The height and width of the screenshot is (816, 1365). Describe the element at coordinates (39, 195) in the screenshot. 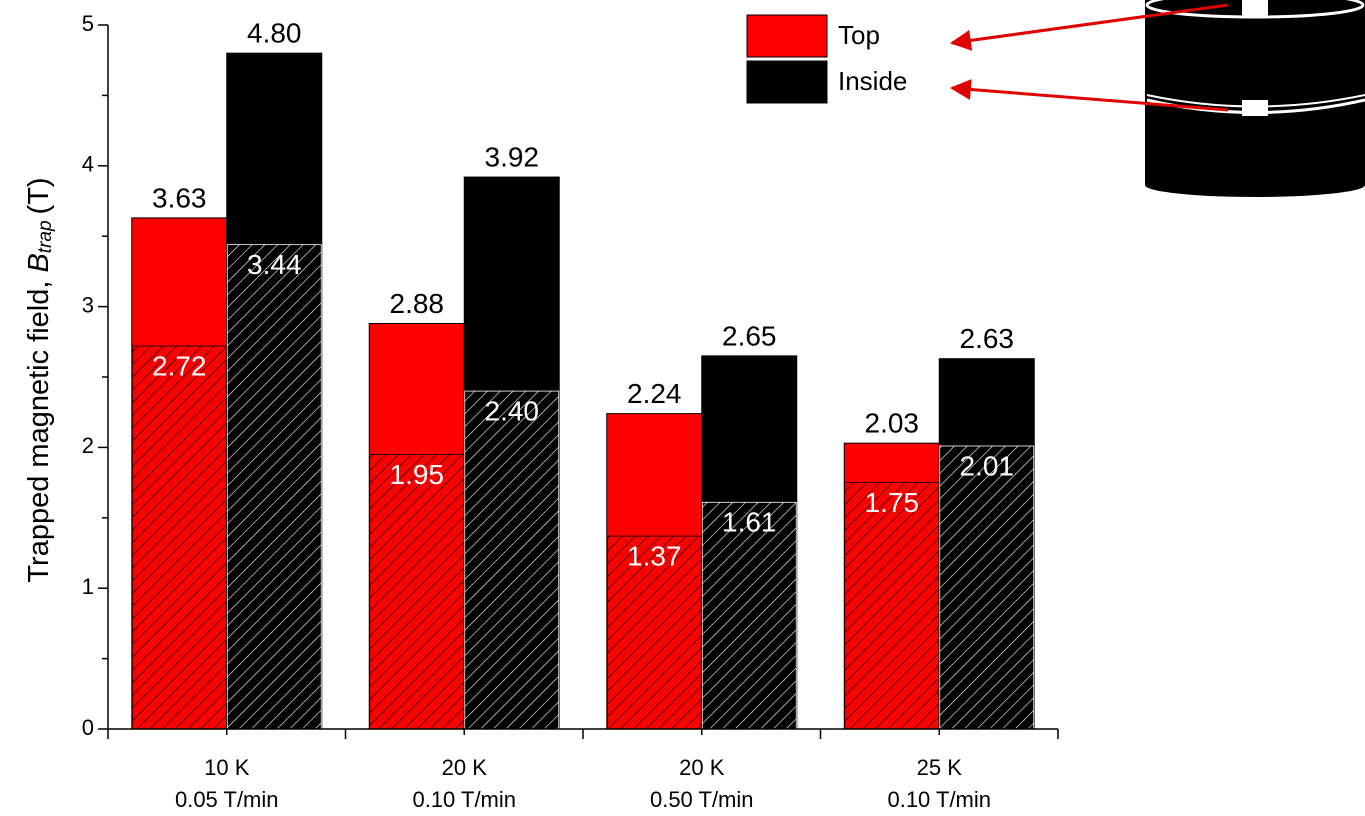

I see `y-axis-label-unit: (T)` at that location.